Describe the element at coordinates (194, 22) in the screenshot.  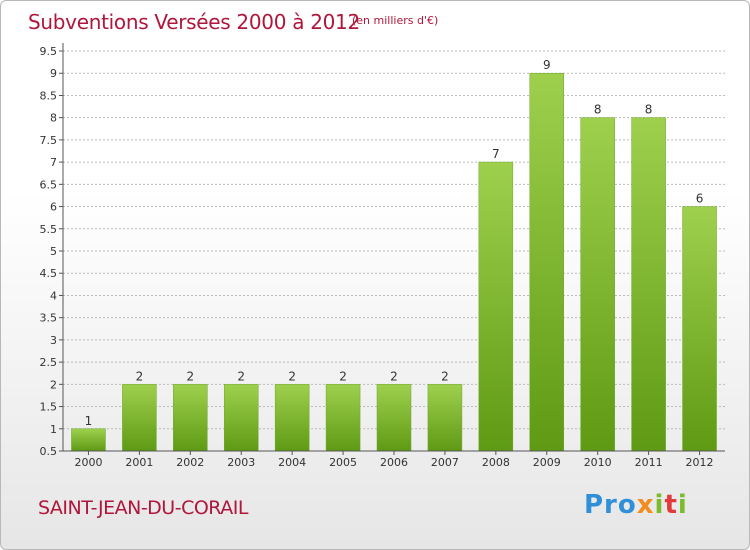
I see `chart-title: Subventions Versées 2000 à 2012` at that location.